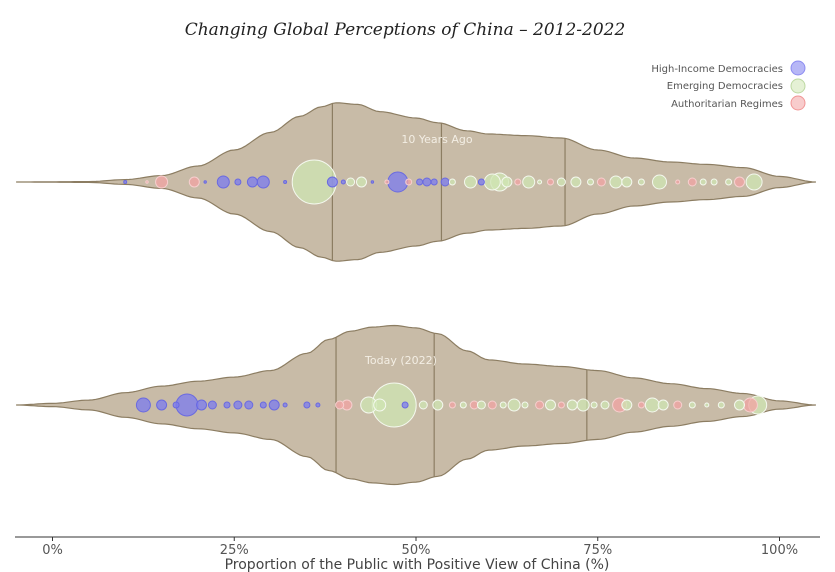 The width and height of the screenshot is (835, 572). What do you see at coordinates (234, 550) in the screenshot?
I see `x-tick-label: 25%` at bounding box center [234, 550].